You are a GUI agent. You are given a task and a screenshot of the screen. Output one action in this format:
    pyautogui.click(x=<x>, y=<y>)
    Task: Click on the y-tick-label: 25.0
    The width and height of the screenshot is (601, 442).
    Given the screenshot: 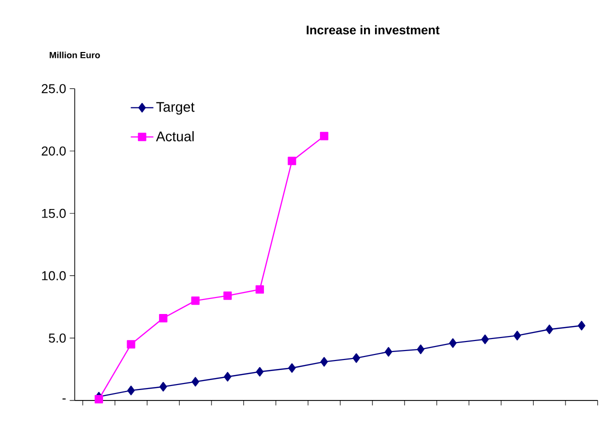 What is the action you would take?
    pyautogui.click(x=54, y=89)
    